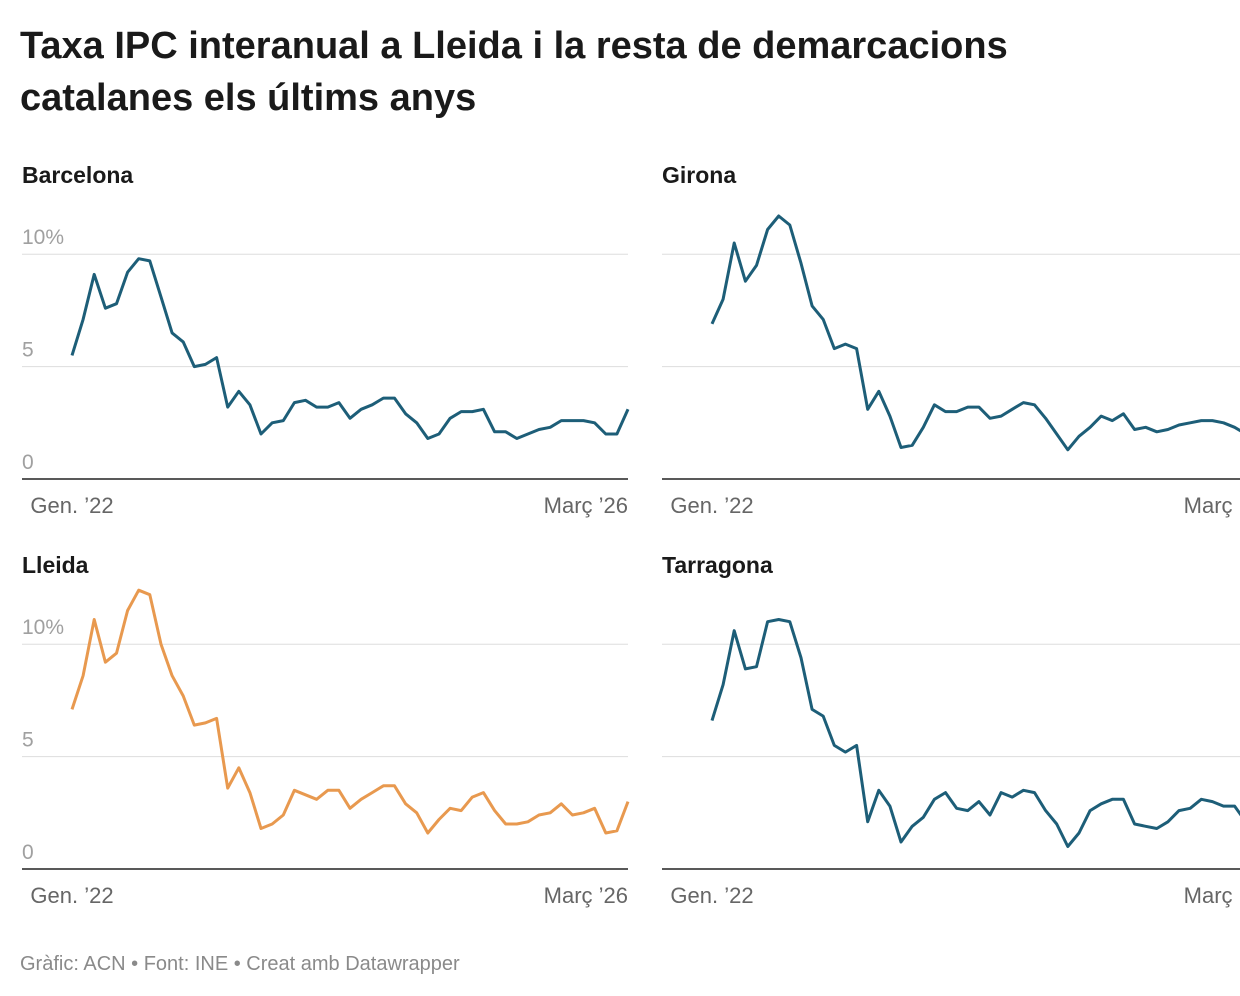 The width and height of the screenshot is (1240, 996). I want to click on panel-title: Tarragona, so click(717, 565).